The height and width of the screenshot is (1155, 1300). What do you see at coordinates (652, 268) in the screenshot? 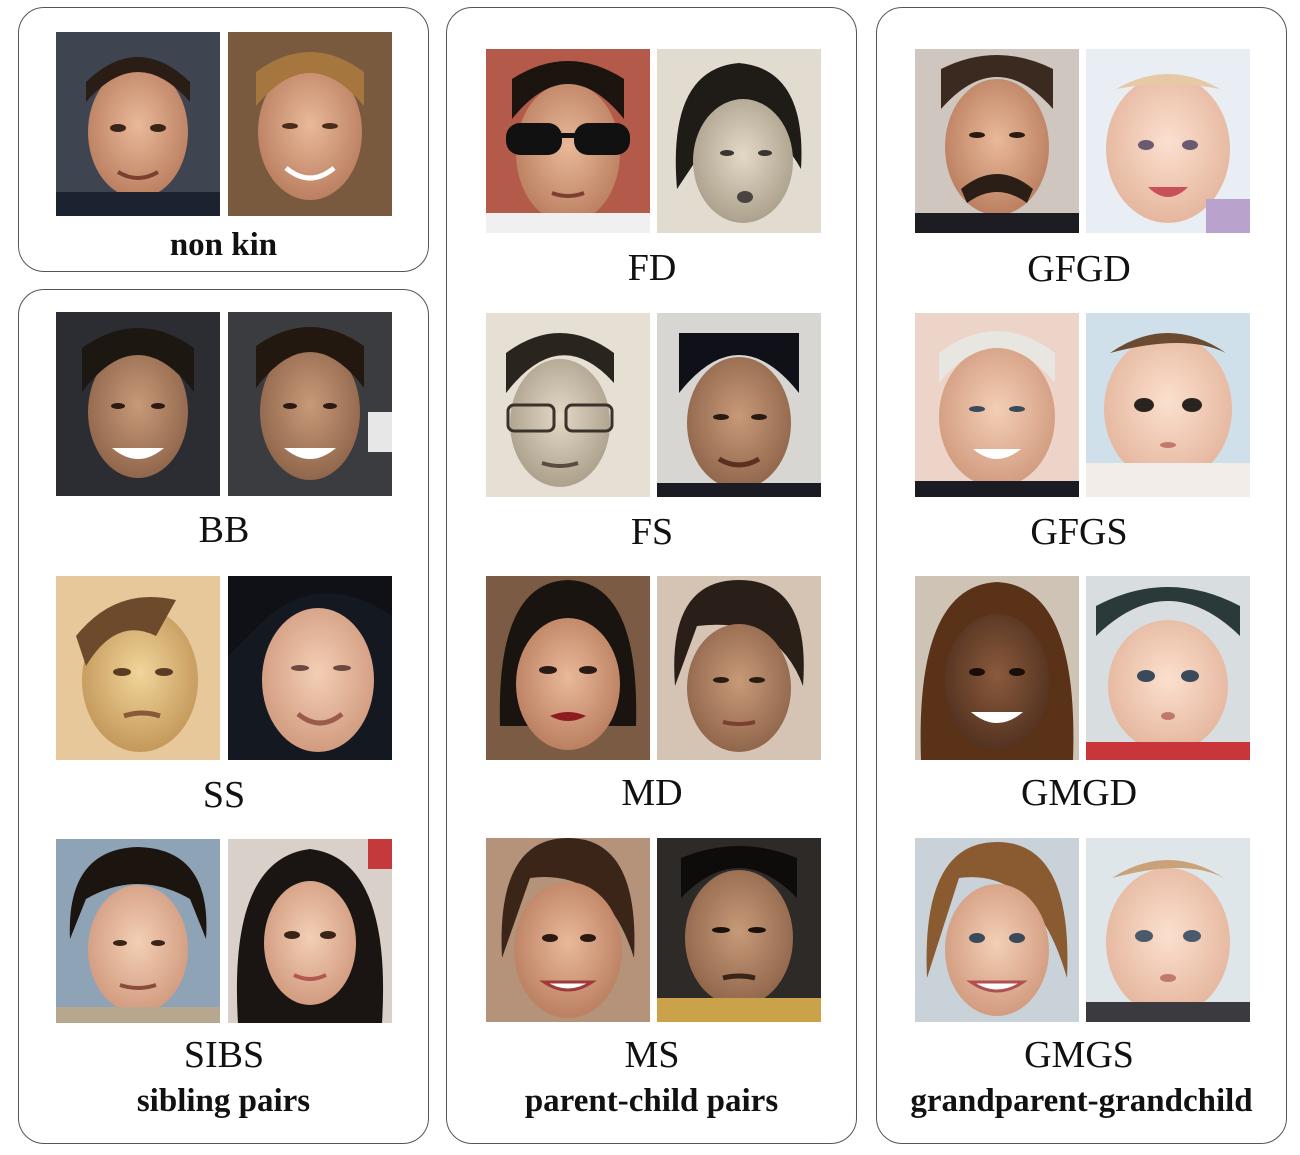
I see `pair-label-fd: FD` at bounding box center [652, 268].